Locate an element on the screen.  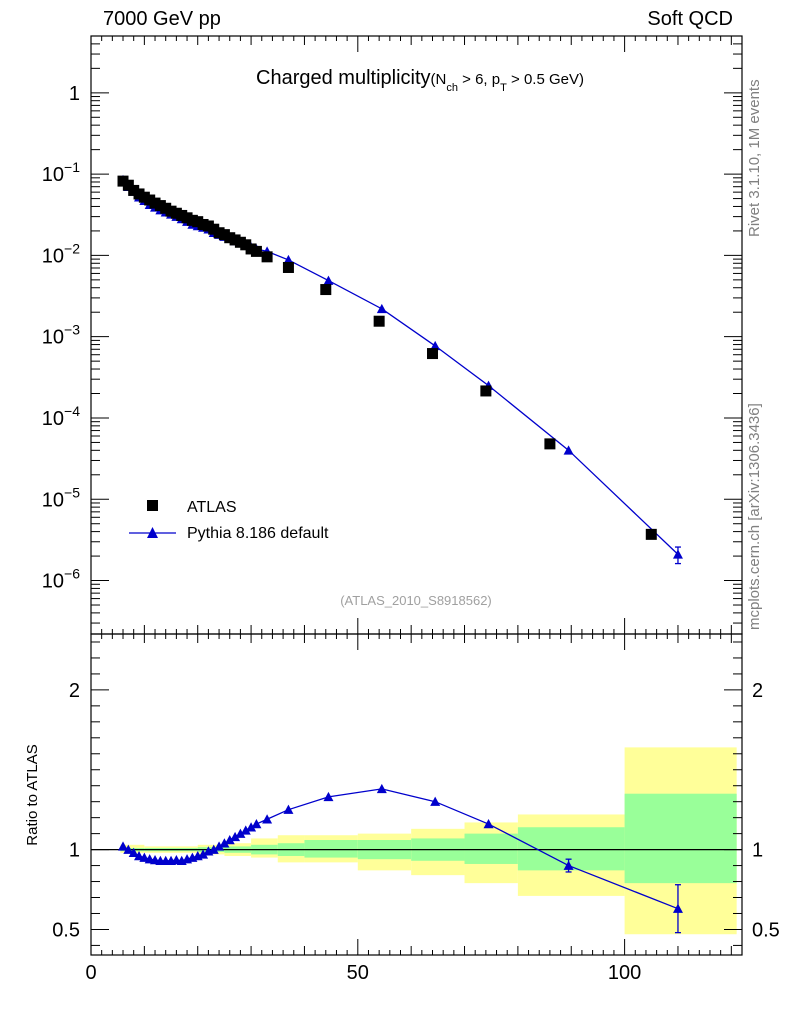
y-tick-label-main: 10⁻⁴ is located at coordinates (61, 416).